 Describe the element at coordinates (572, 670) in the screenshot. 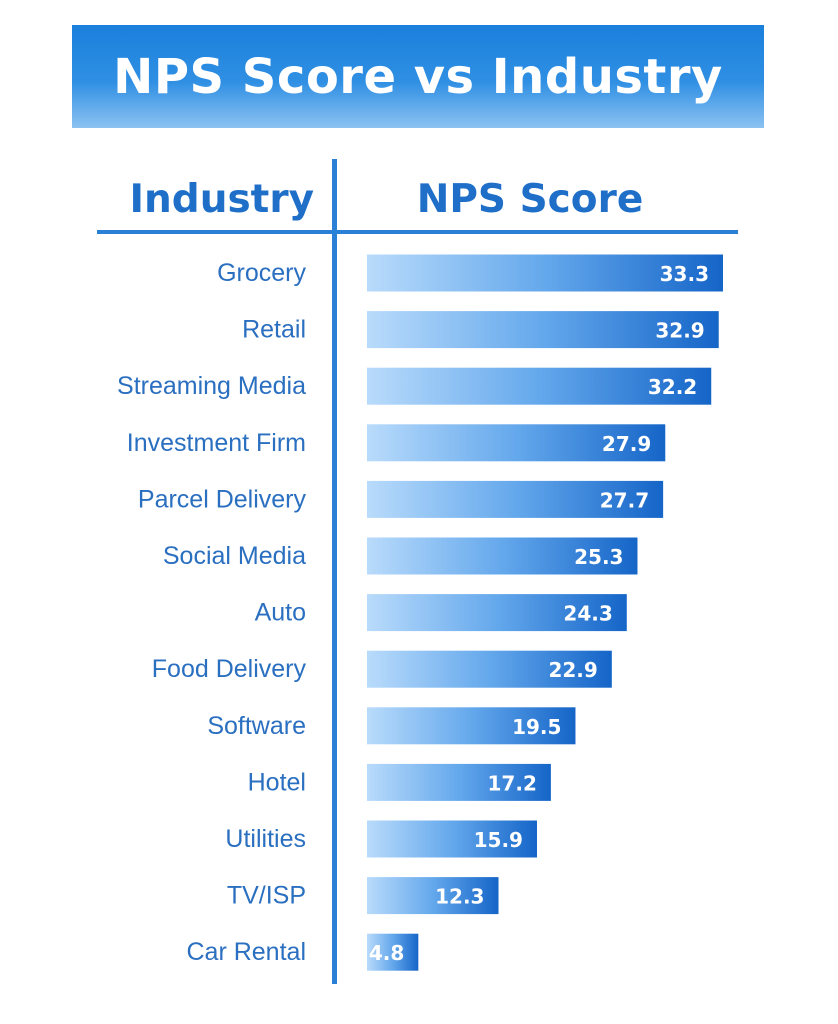

I see `value-label: 22.9` at that location.